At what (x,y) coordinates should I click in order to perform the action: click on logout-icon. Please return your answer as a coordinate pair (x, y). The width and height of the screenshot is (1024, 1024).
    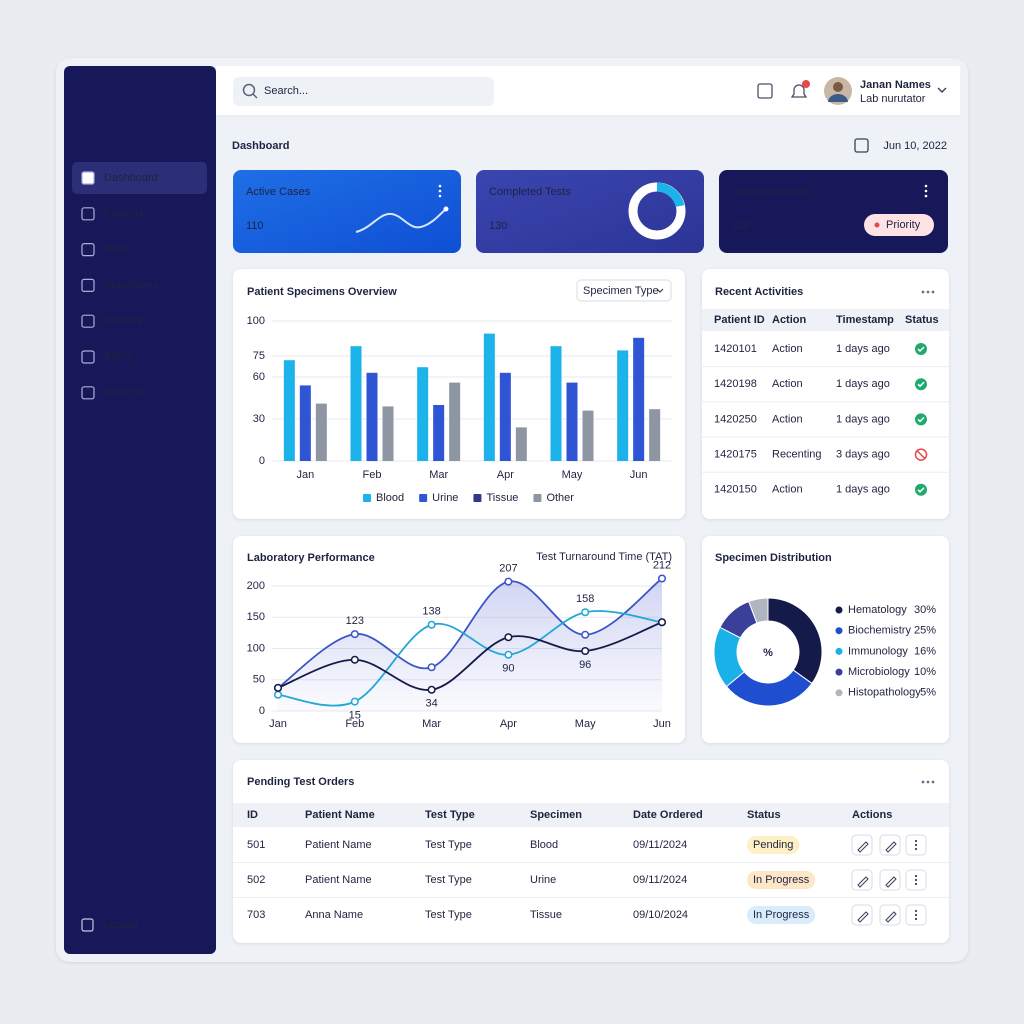
    Looking at the image, I should click on (87, 925).